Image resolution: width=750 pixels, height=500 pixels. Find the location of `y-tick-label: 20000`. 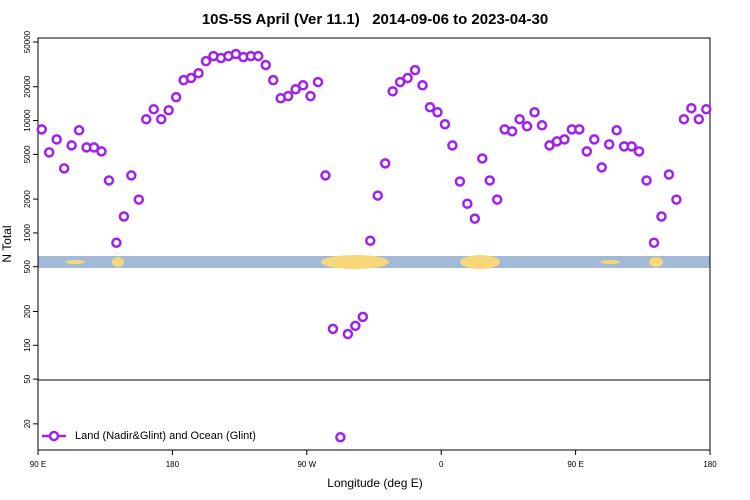

y-tick-label: 20000 is located at coordinates (27, 86).